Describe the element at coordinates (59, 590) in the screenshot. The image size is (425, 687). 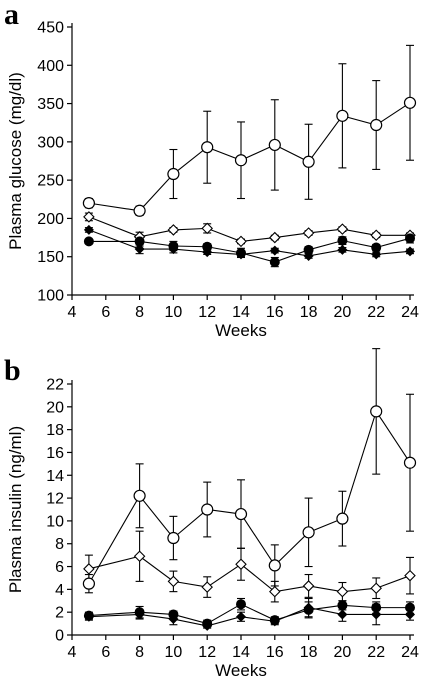
I see `y-tick-label: 4` at that location.